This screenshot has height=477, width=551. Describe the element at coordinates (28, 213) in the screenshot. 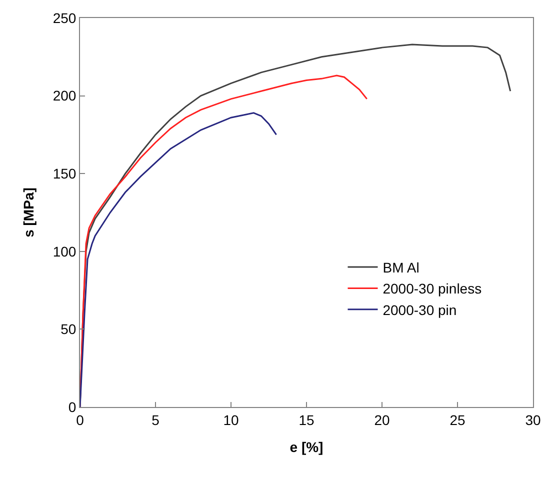

I see `y-axis-title: s [MPa]` at that location.